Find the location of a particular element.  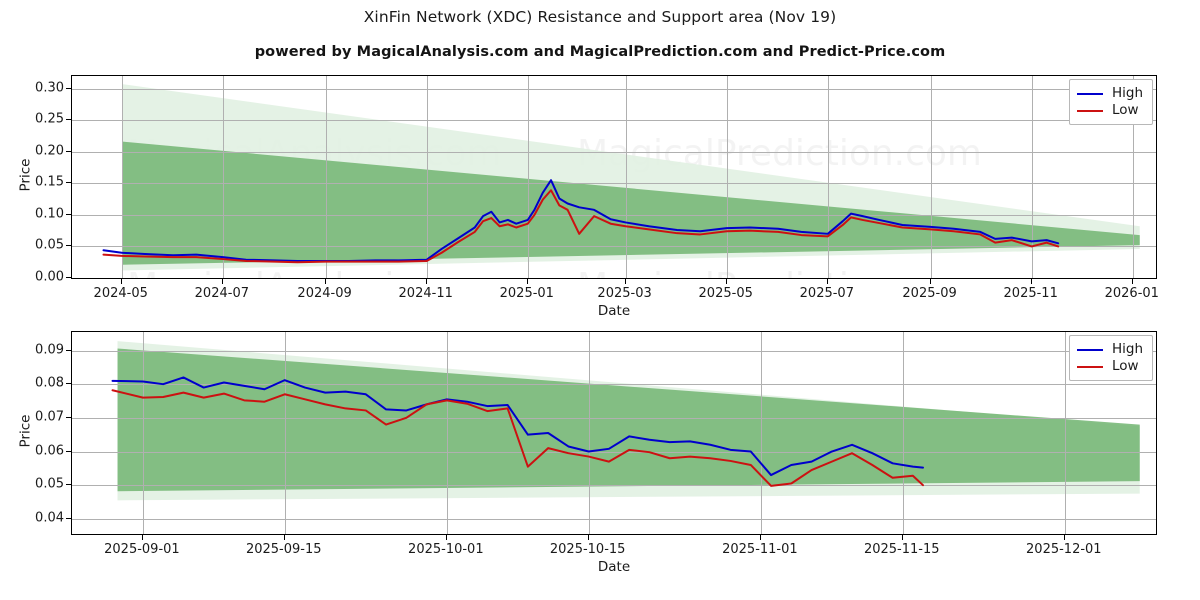

series-layer is located at coordinates (517, 431).